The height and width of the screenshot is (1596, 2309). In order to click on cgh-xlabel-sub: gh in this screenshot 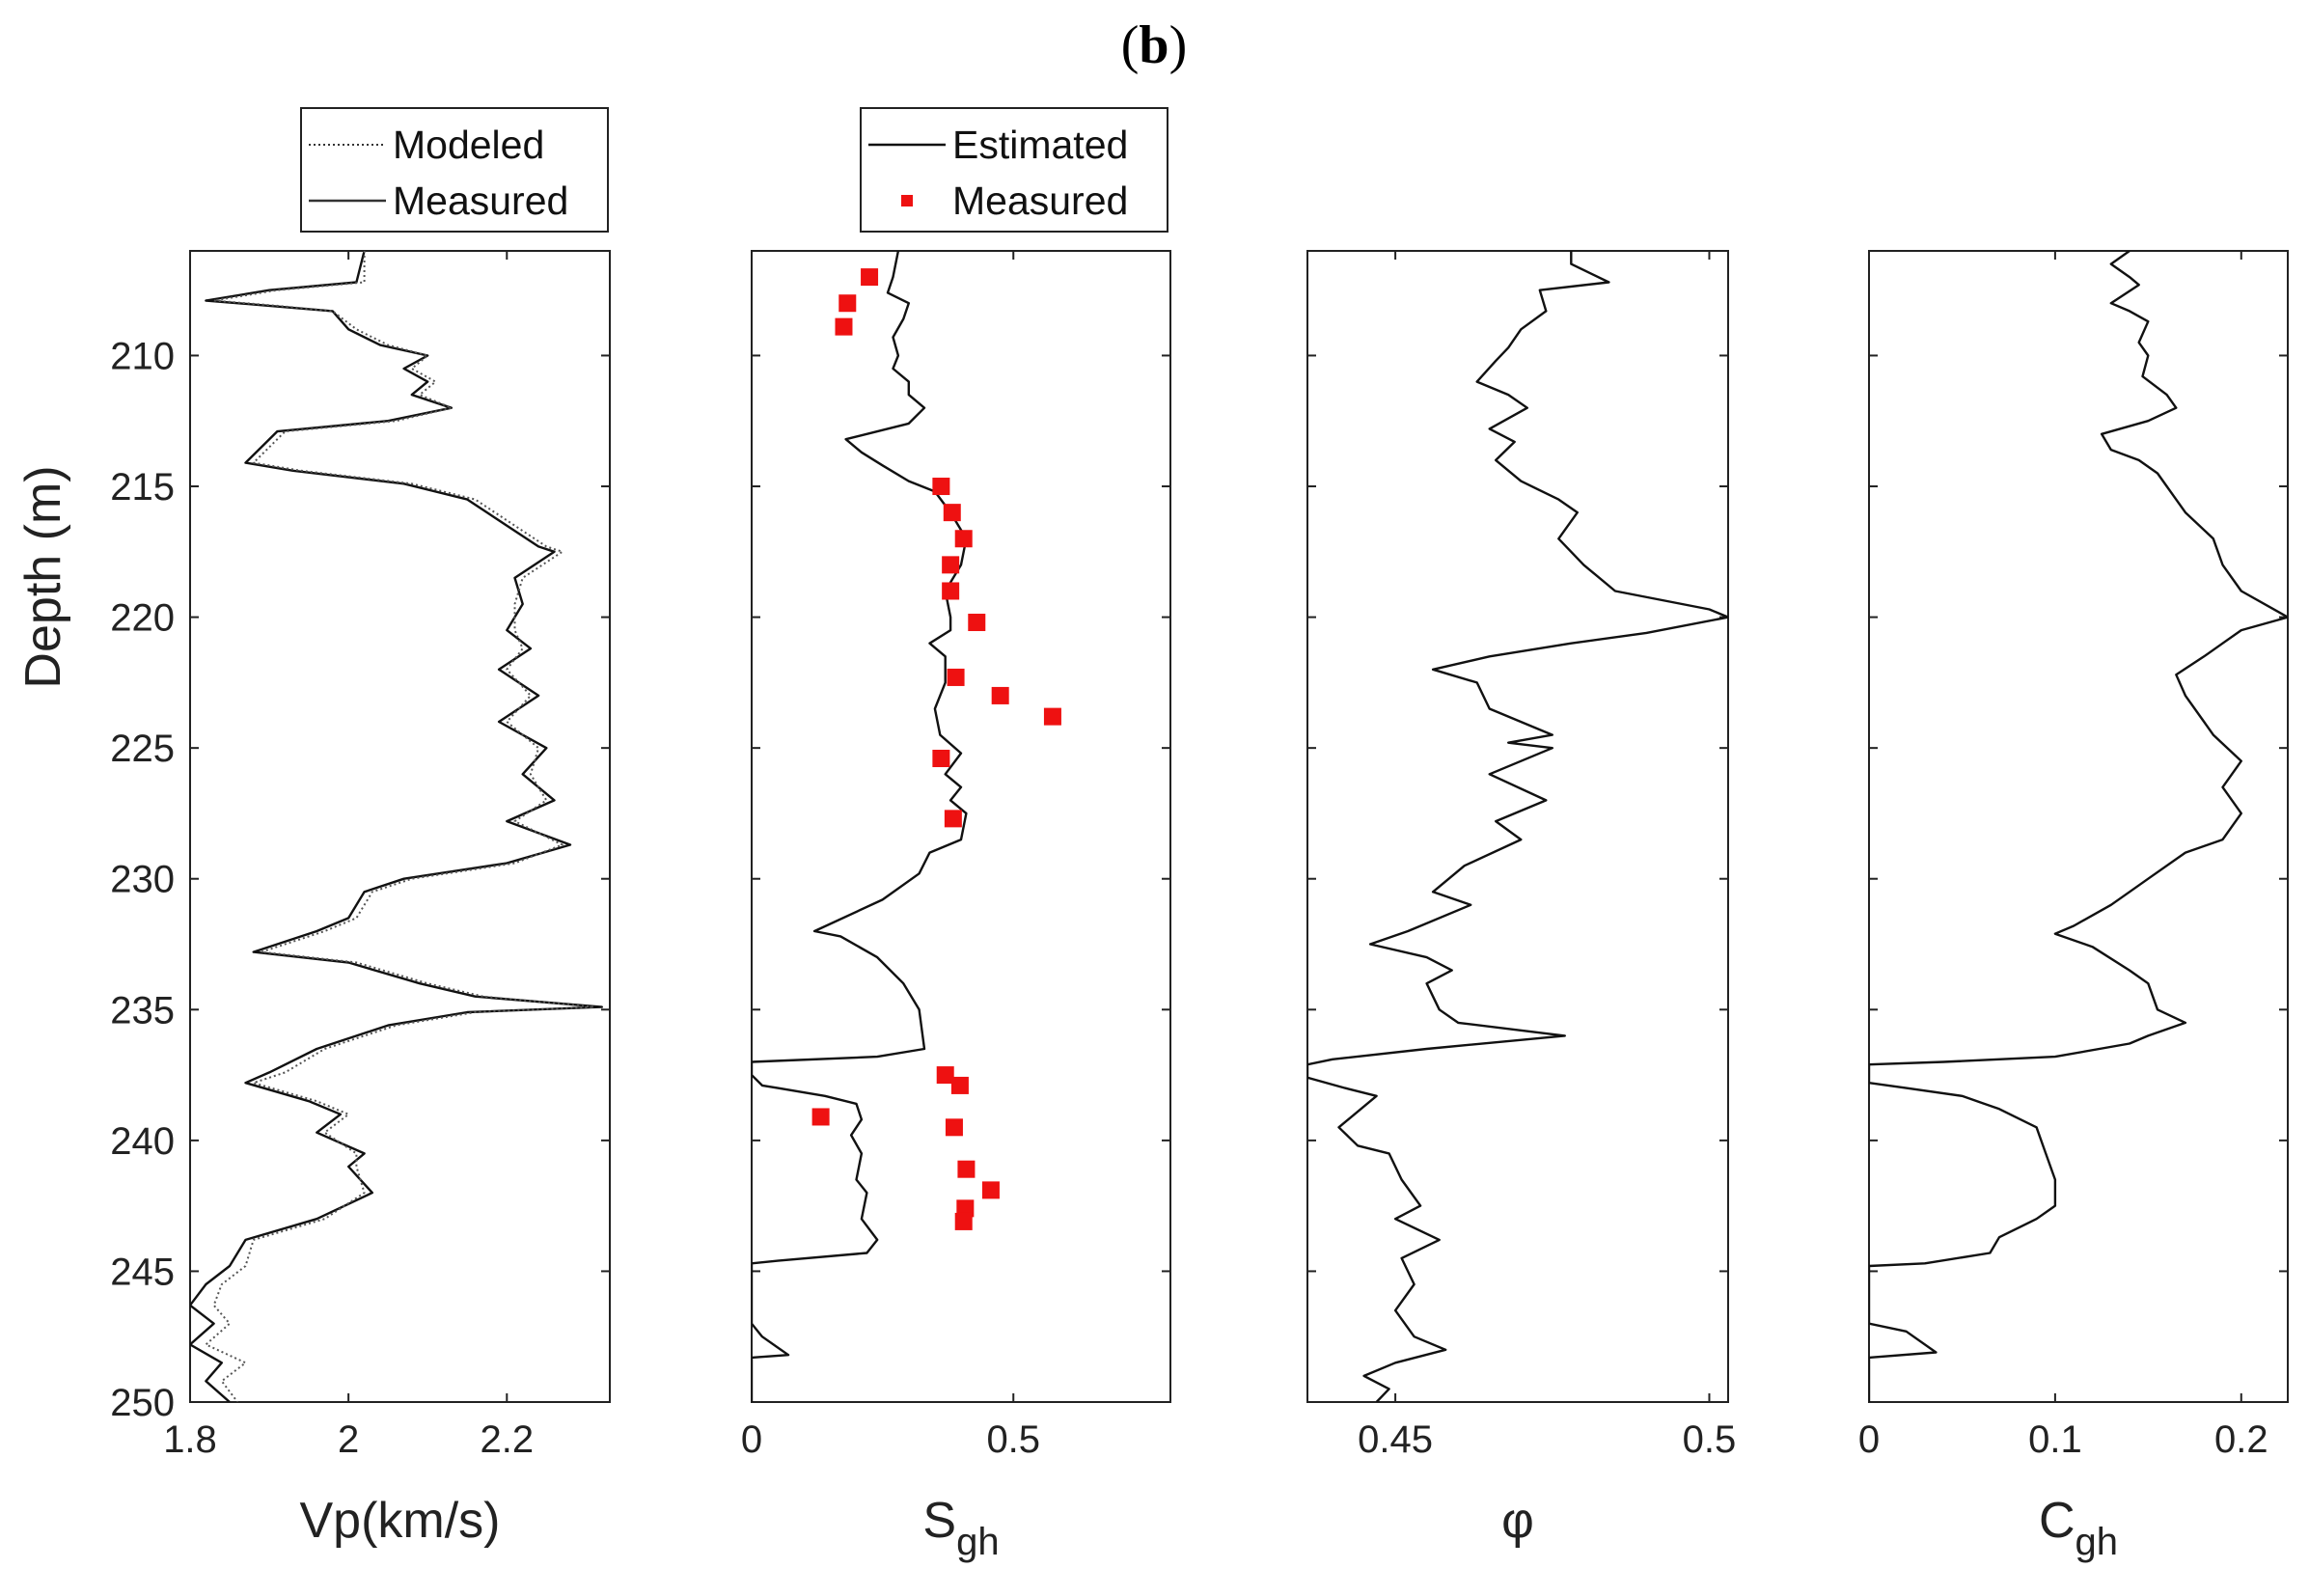, I will do `click(2097, 1542)`.